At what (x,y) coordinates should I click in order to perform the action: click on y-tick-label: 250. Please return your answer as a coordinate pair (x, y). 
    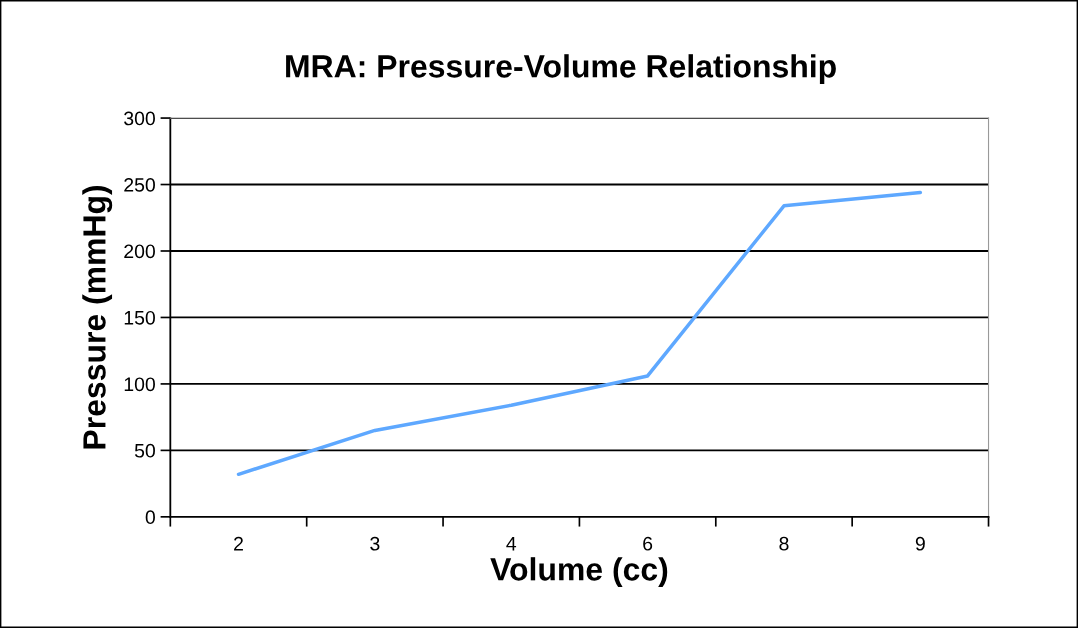
    Looking at the image, I should click on (139, 185).